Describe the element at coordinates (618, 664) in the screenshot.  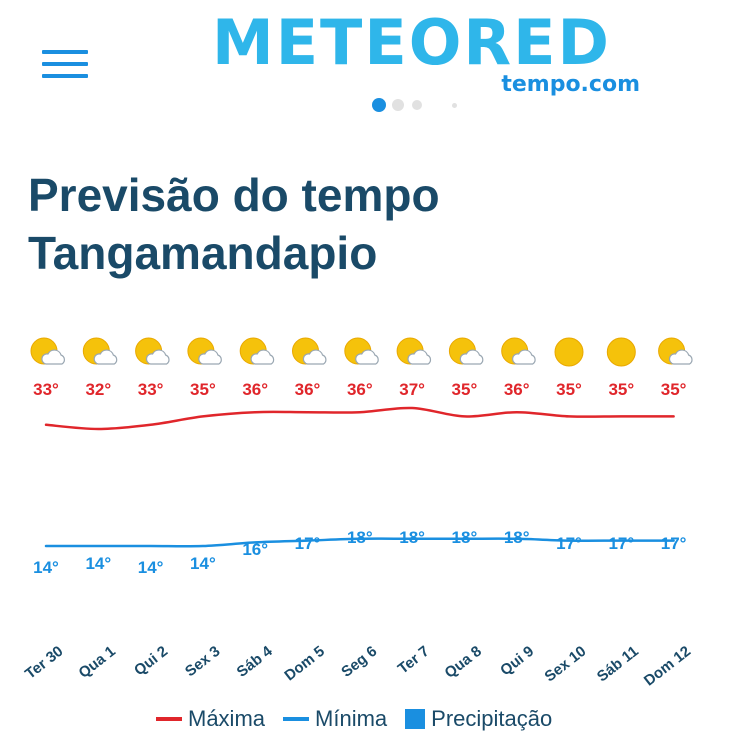
I see `day-label: Sáb 11` at that location.